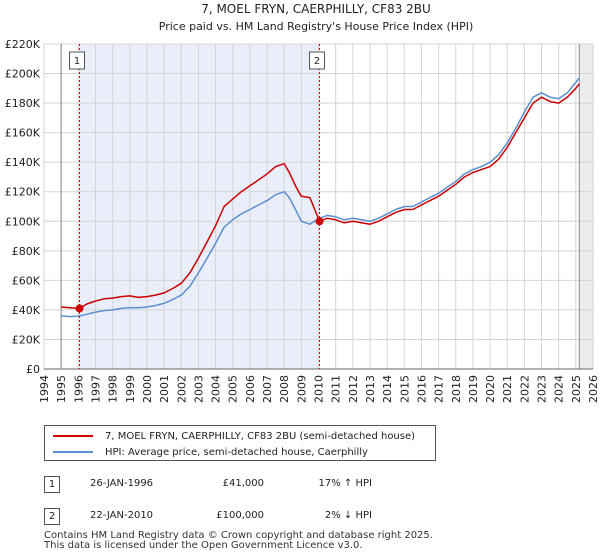 This screenshot has height=560, width=600. Describe the element at coordinates (147, 389) in the screenshot. I see `x-tick-label: 2000` at that location.